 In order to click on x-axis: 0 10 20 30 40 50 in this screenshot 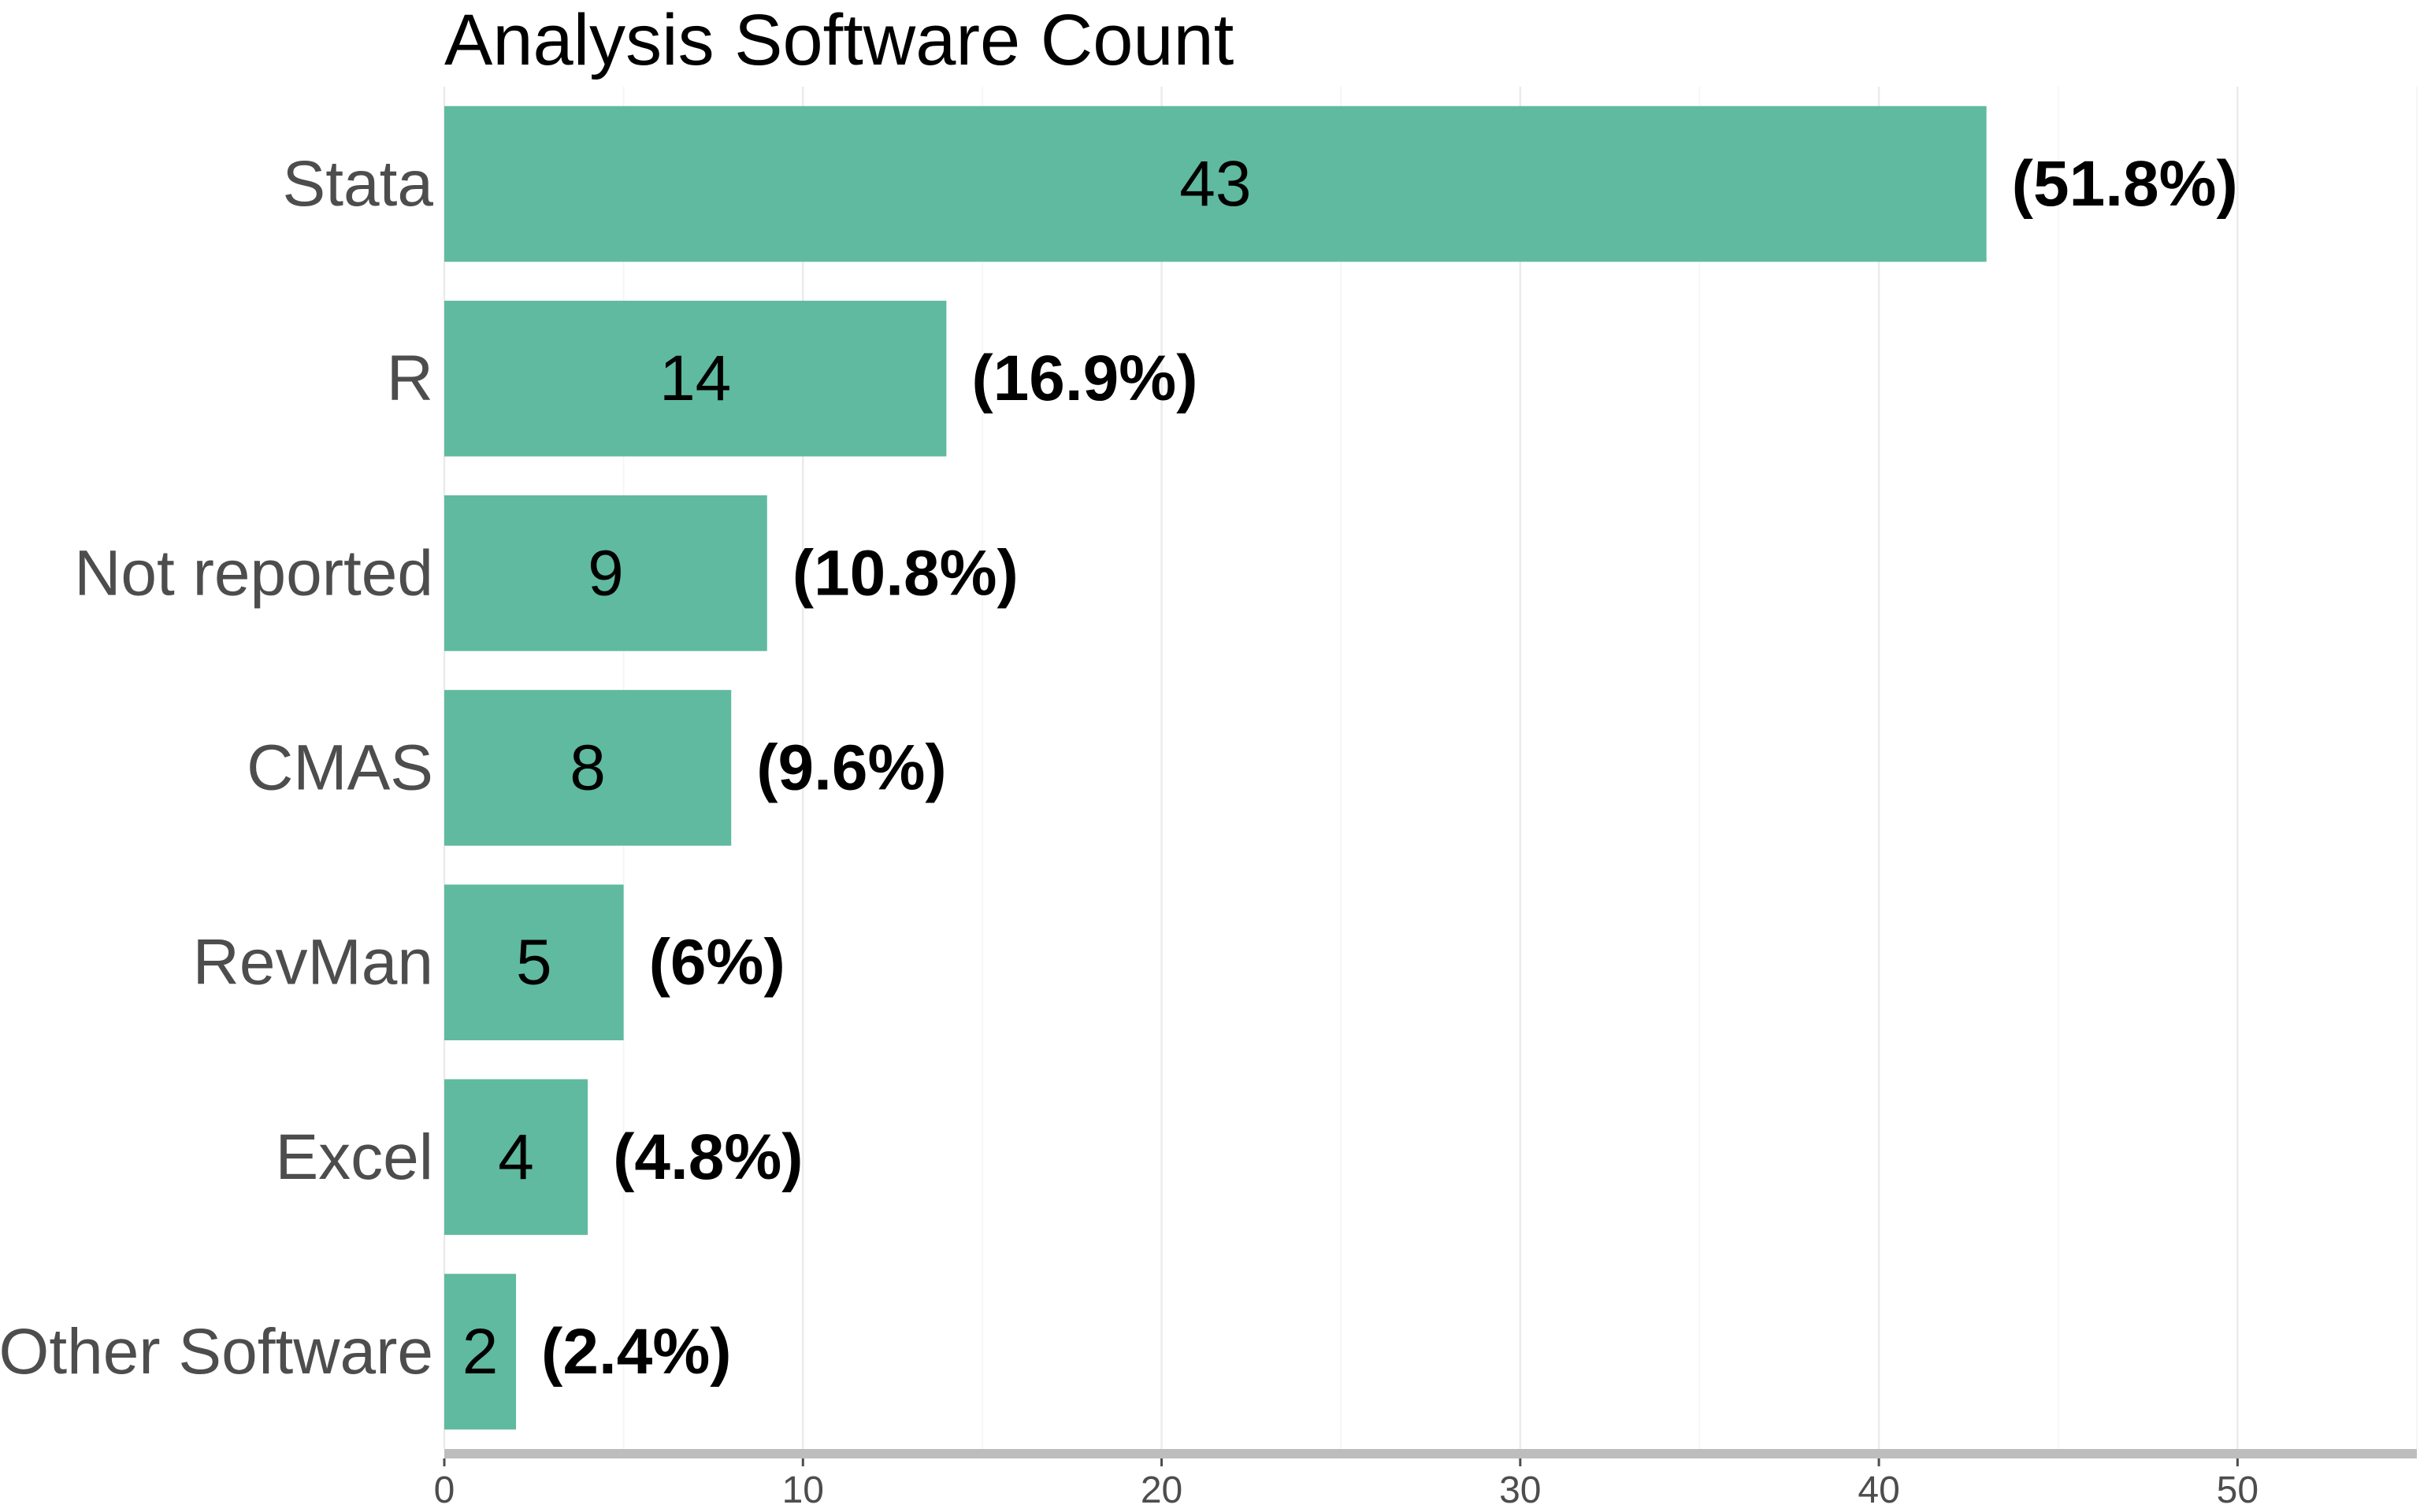, I will do `click(1425, 1480)`.